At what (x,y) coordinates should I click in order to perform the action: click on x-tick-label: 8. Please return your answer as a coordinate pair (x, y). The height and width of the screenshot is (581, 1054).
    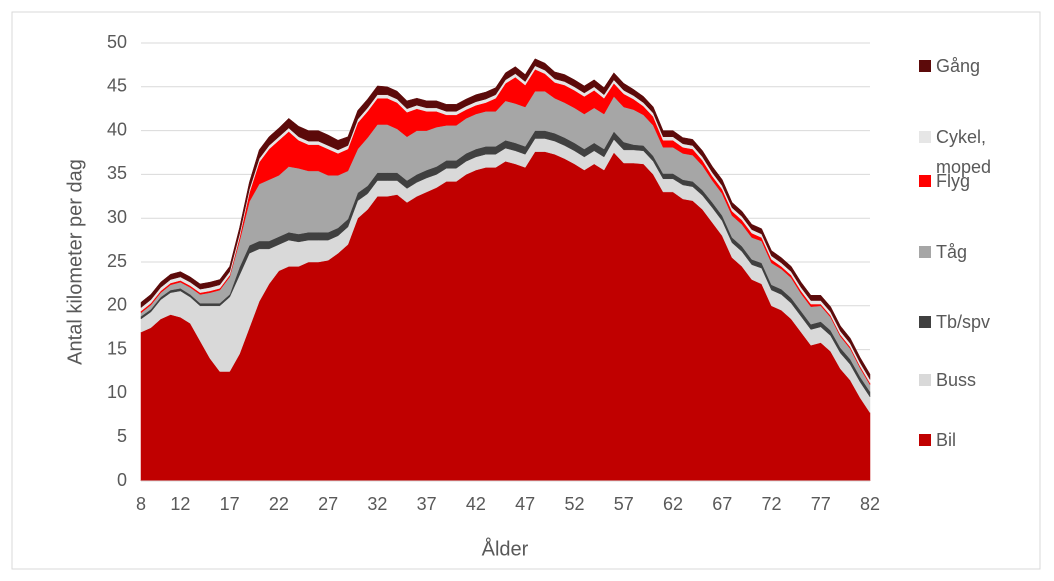
    Looking at the image, I should click on (141, 504).